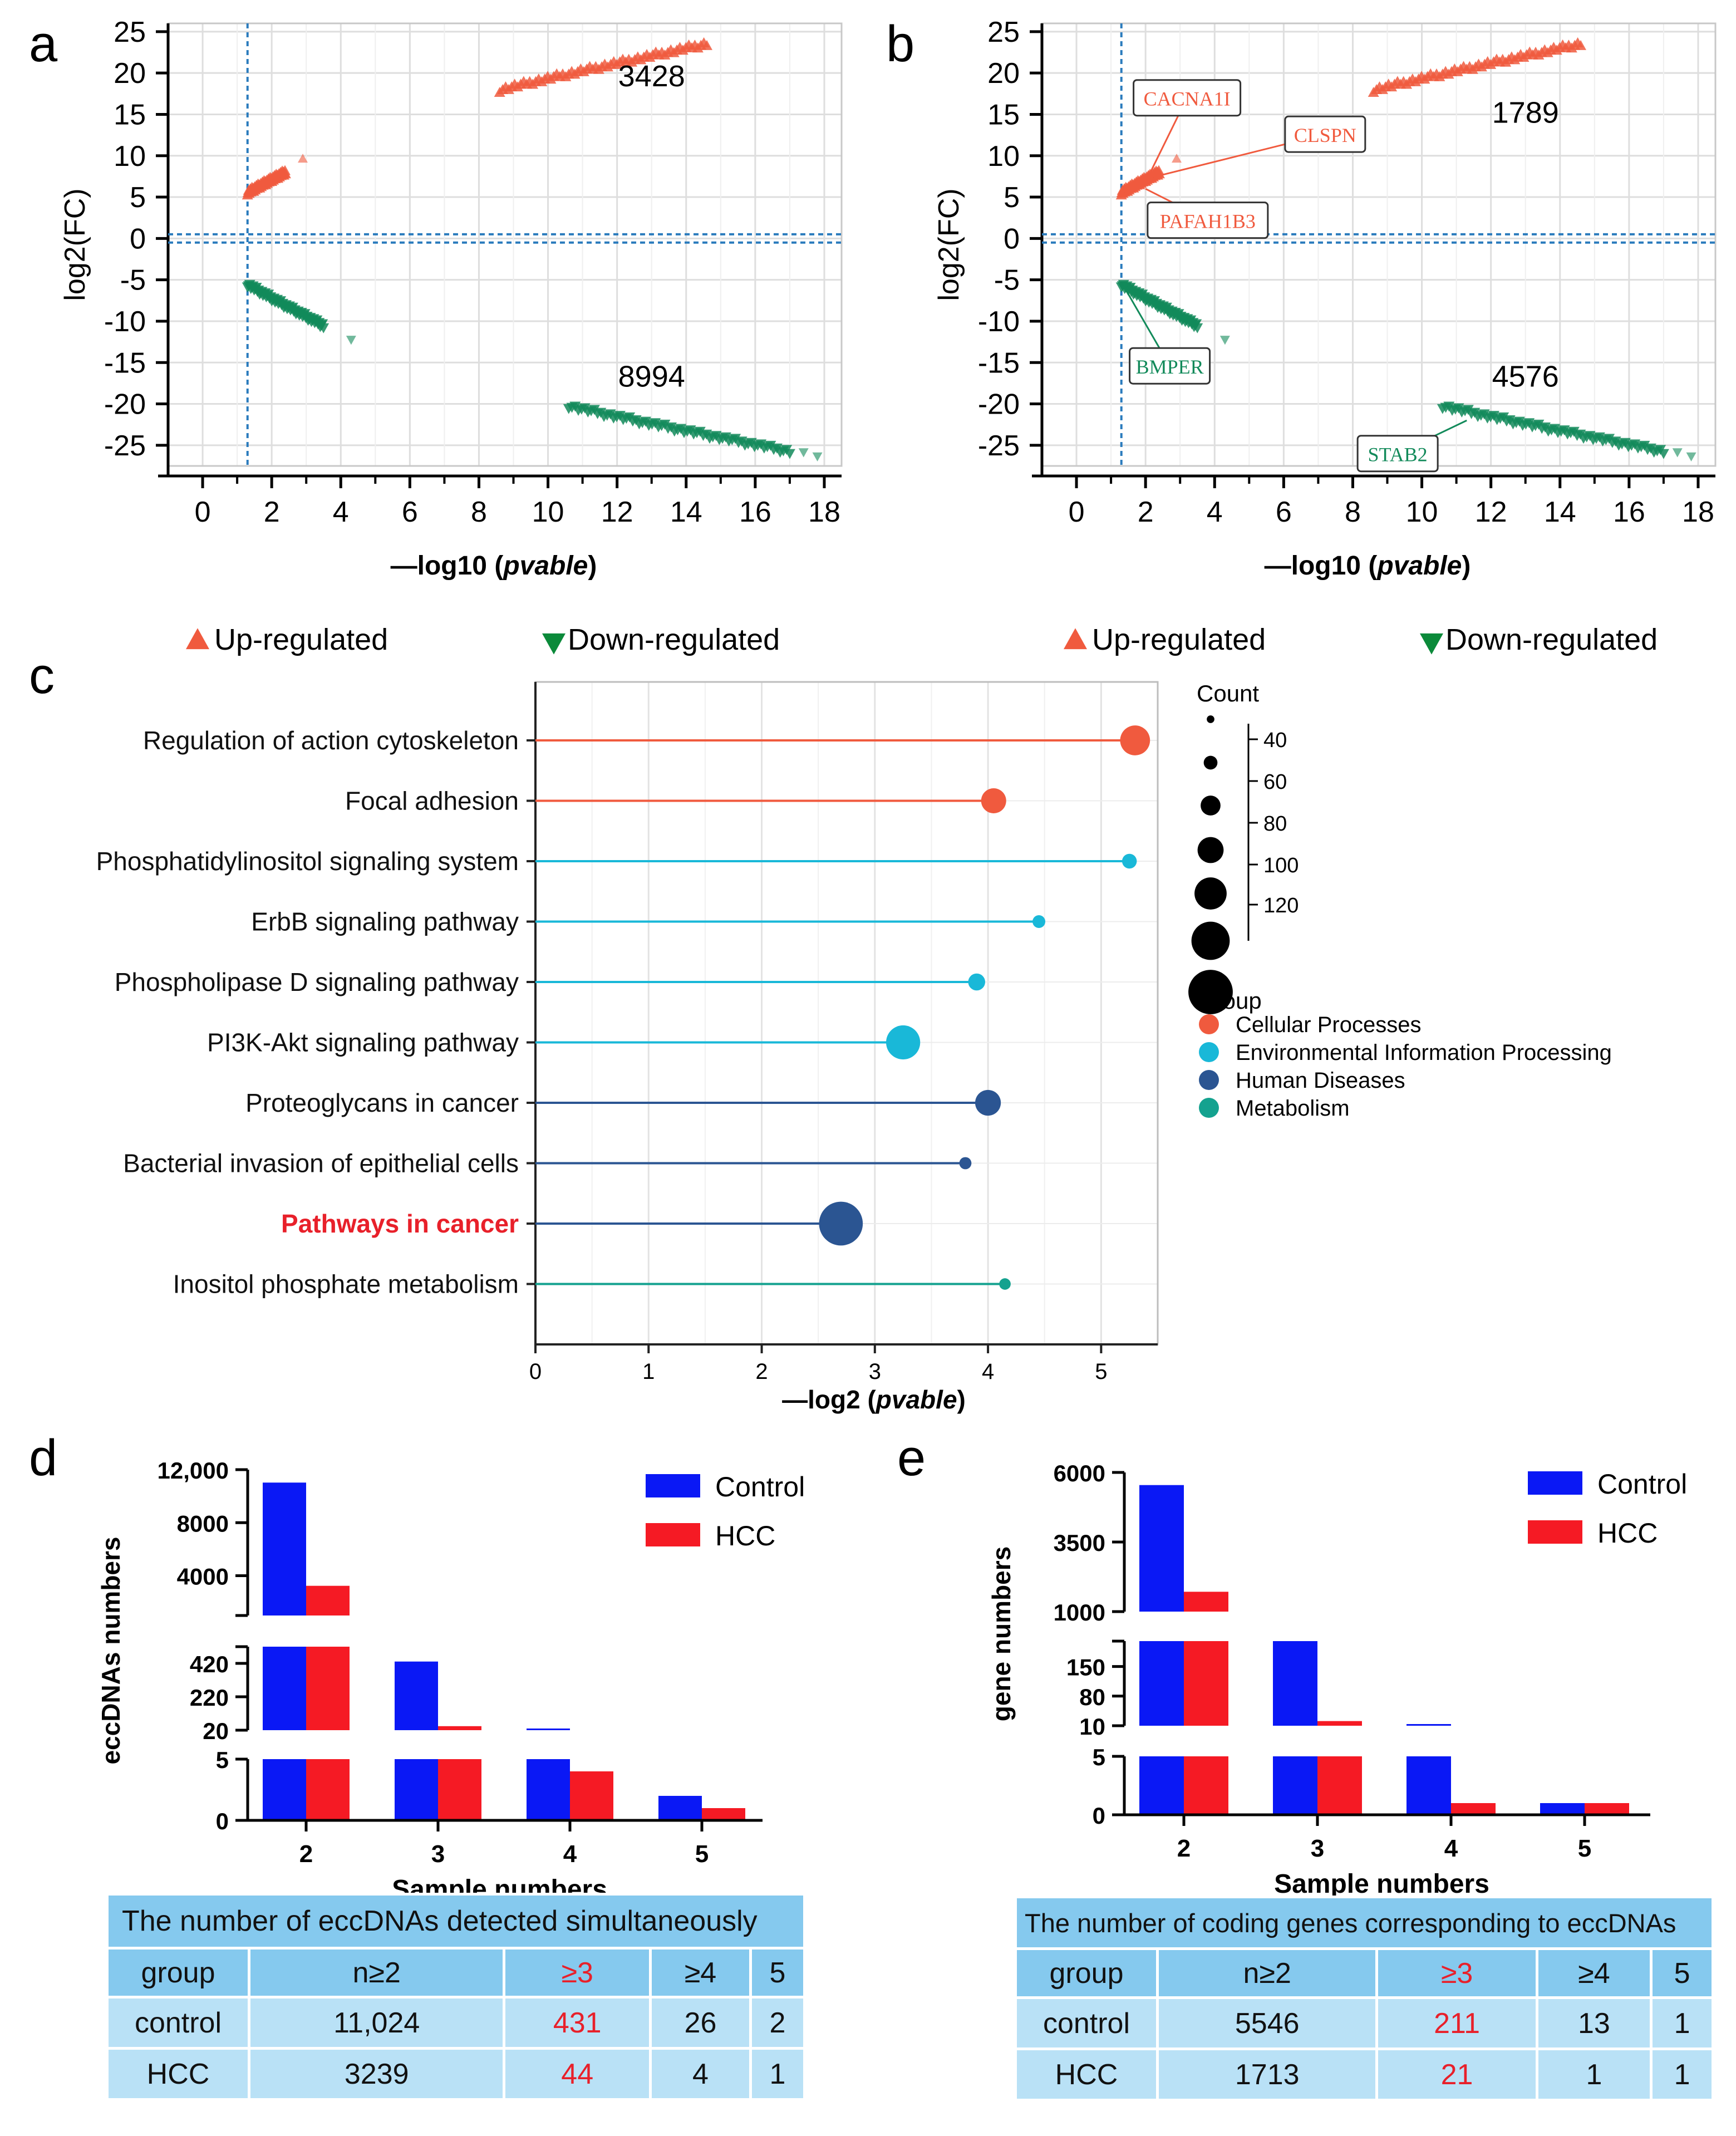 This screenshot has width=1736, height=2136. What do you see at coordinates (1594, 2023) in the screenshot?
I see `table-cell: 13` at bounding box center [1594, 2023].